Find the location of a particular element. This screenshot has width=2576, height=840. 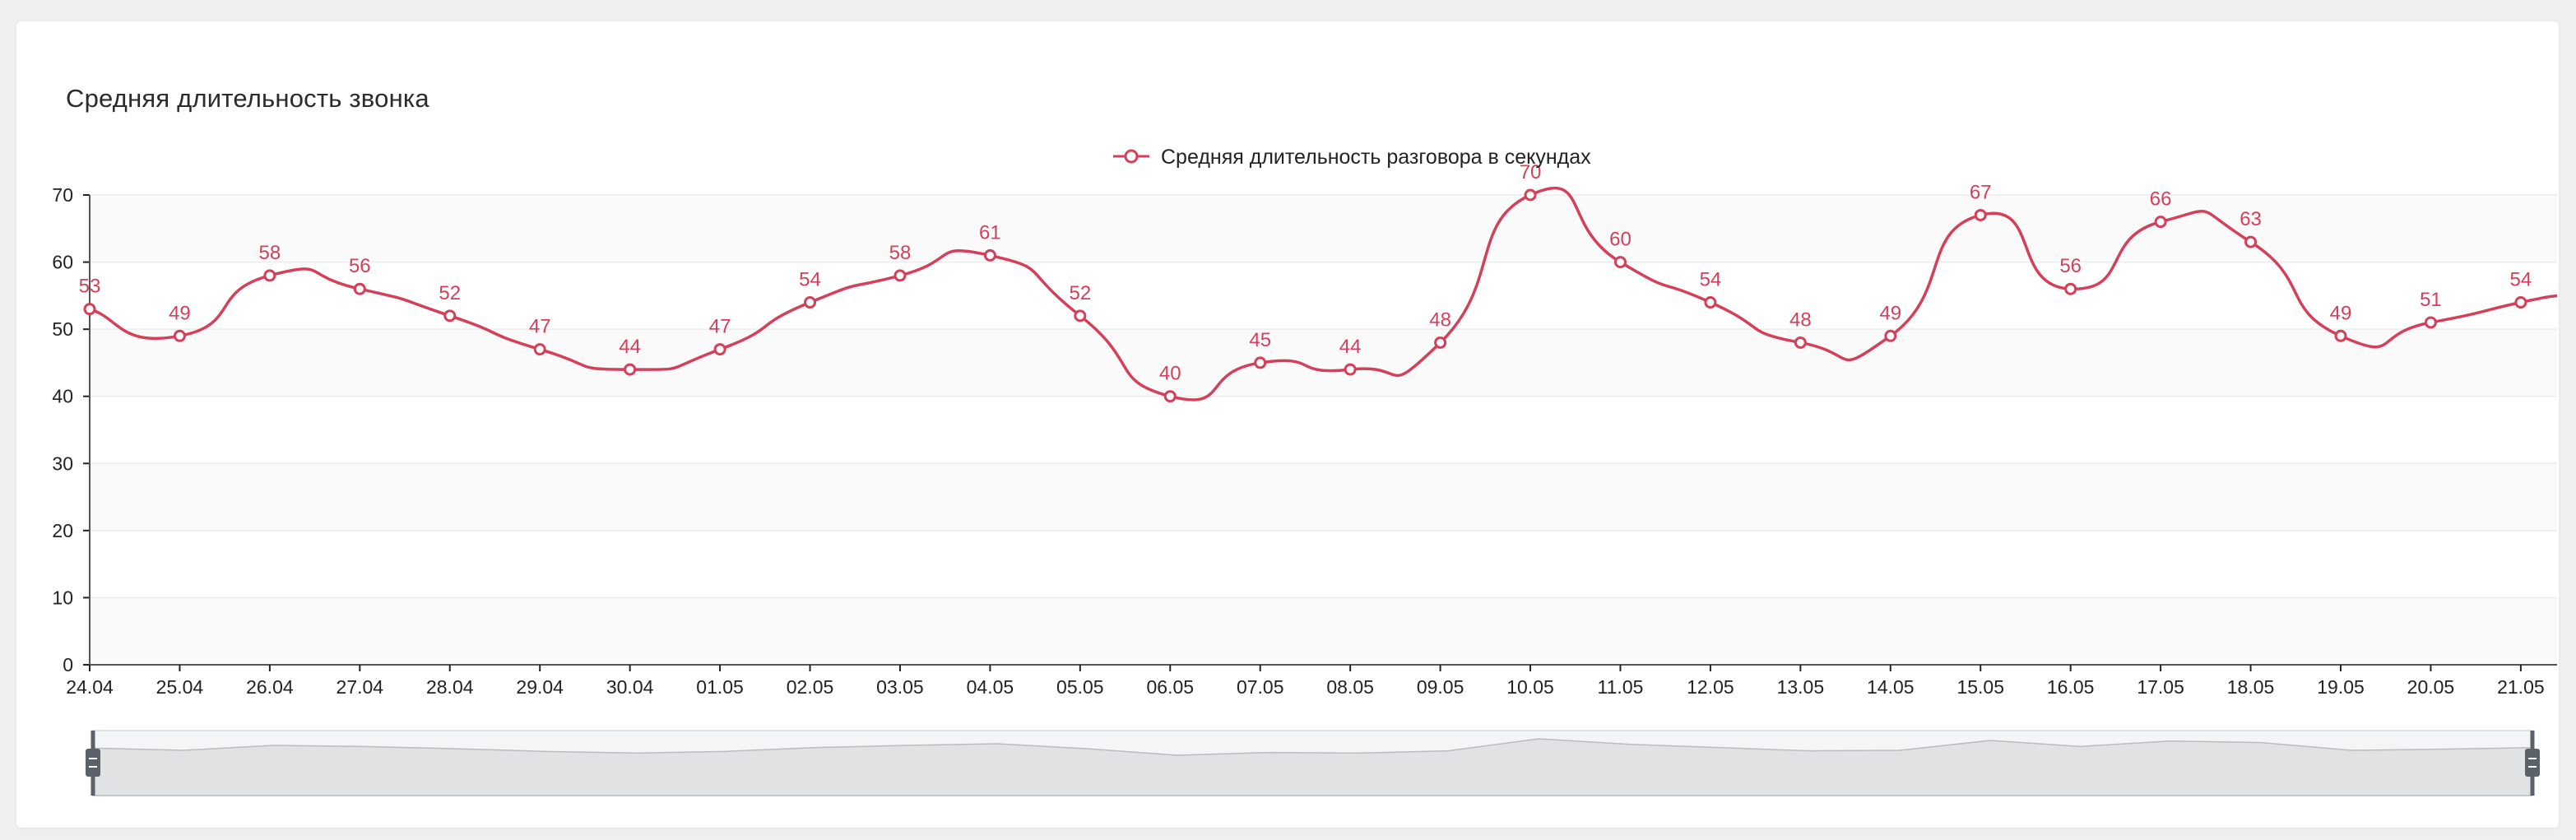

x-tick-label: 01.05 is located at coordinates (720, 687).